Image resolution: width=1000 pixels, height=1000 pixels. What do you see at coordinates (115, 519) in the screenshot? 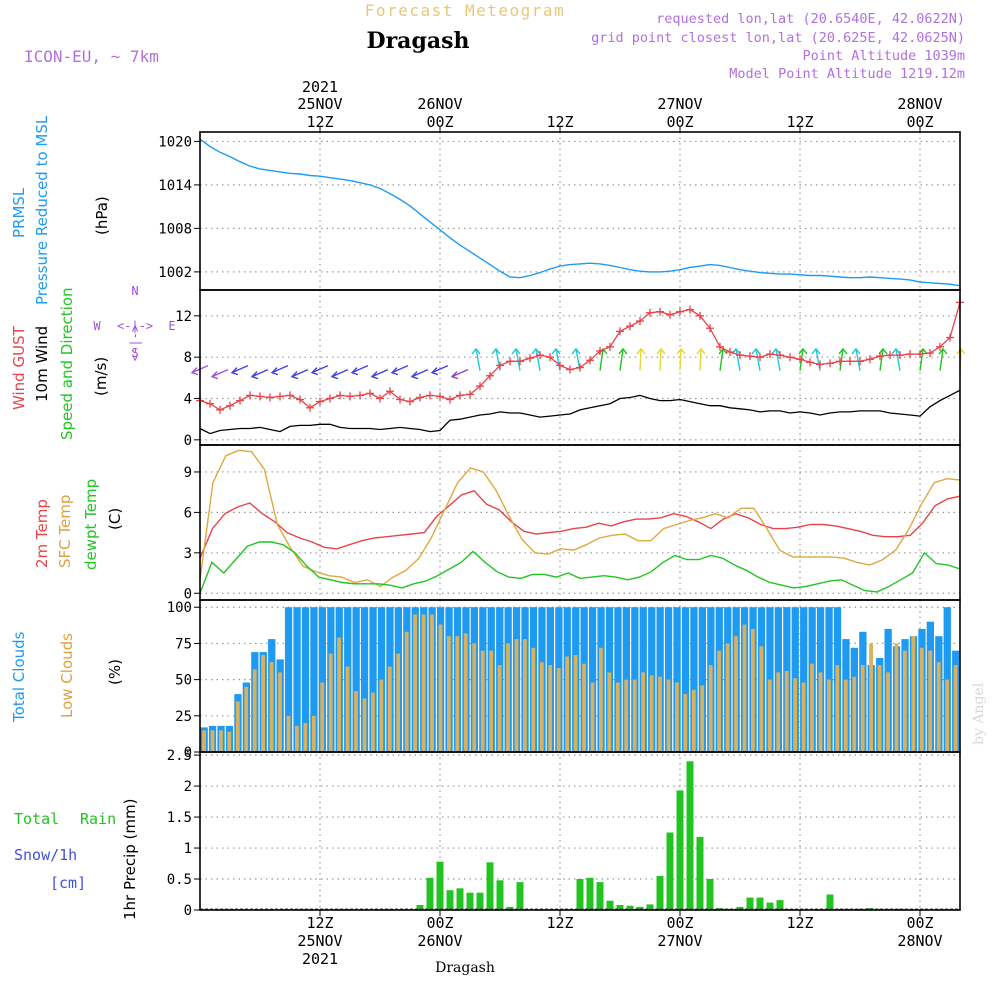
I see `temp-unit: (C)` at bounding box center [115, 519].